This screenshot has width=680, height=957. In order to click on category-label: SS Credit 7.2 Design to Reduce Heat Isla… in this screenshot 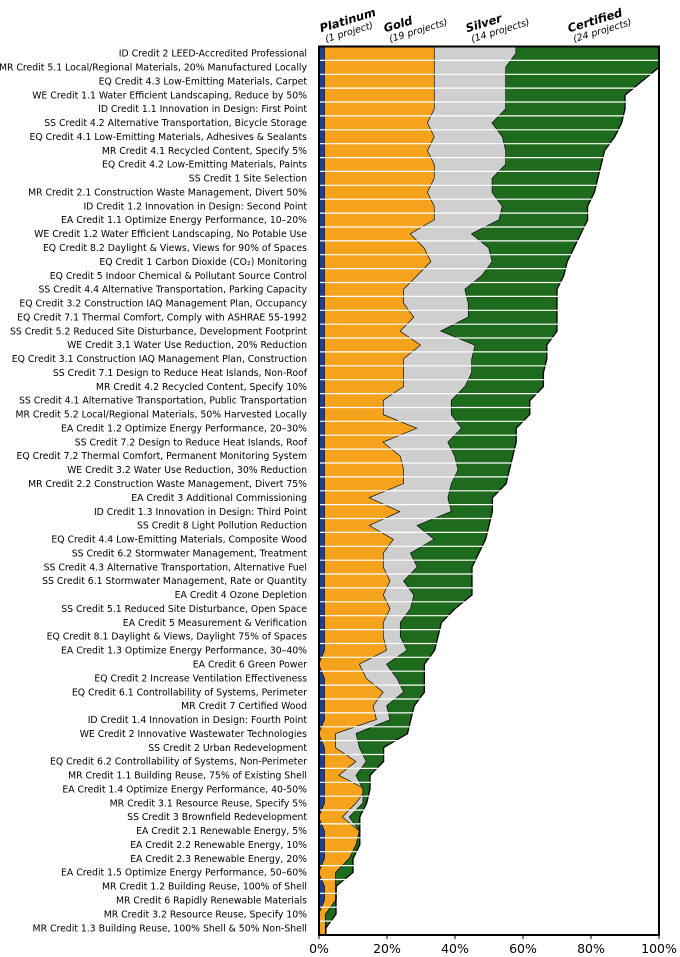, I will do `click(191, 442)`.